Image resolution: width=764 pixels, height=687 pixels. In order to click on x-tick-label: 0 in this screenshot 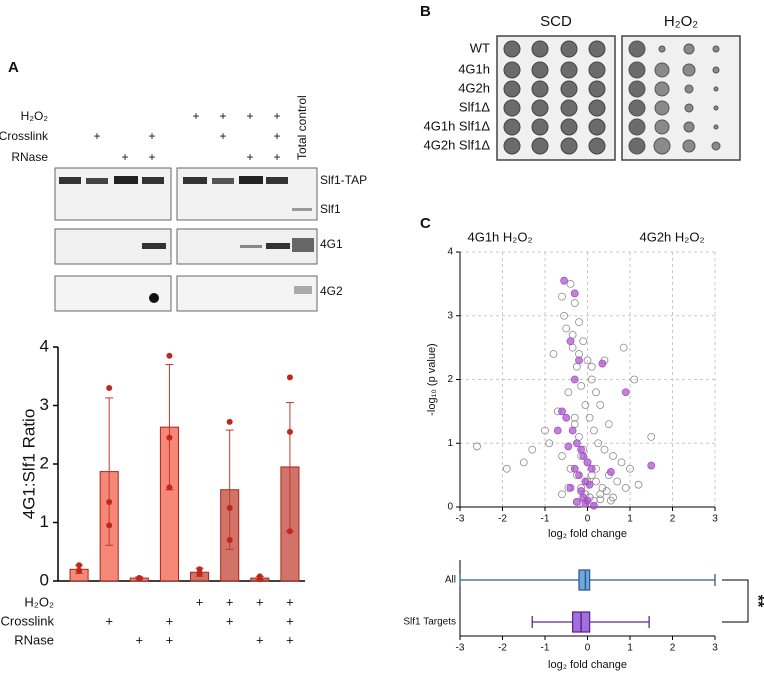, I will do `click(588, 519)`.